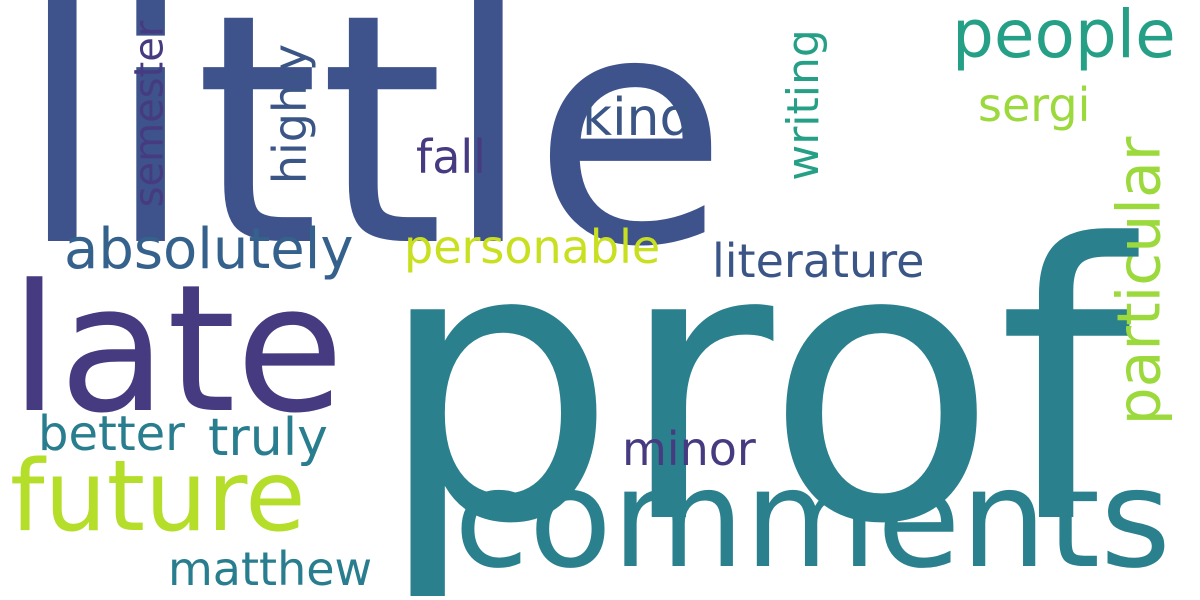 The image size is (1200, 600). I want to click on word-kind: kind, so click(637, 118).